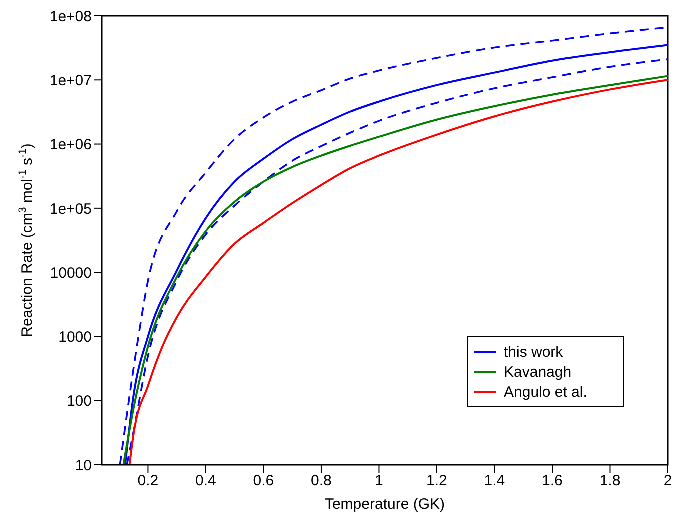 This screenshot has width=697, height=512. Describe the element at coordinates (71, 81) in the screenshot. I see `y-tick-label: 1e+07` at that location.